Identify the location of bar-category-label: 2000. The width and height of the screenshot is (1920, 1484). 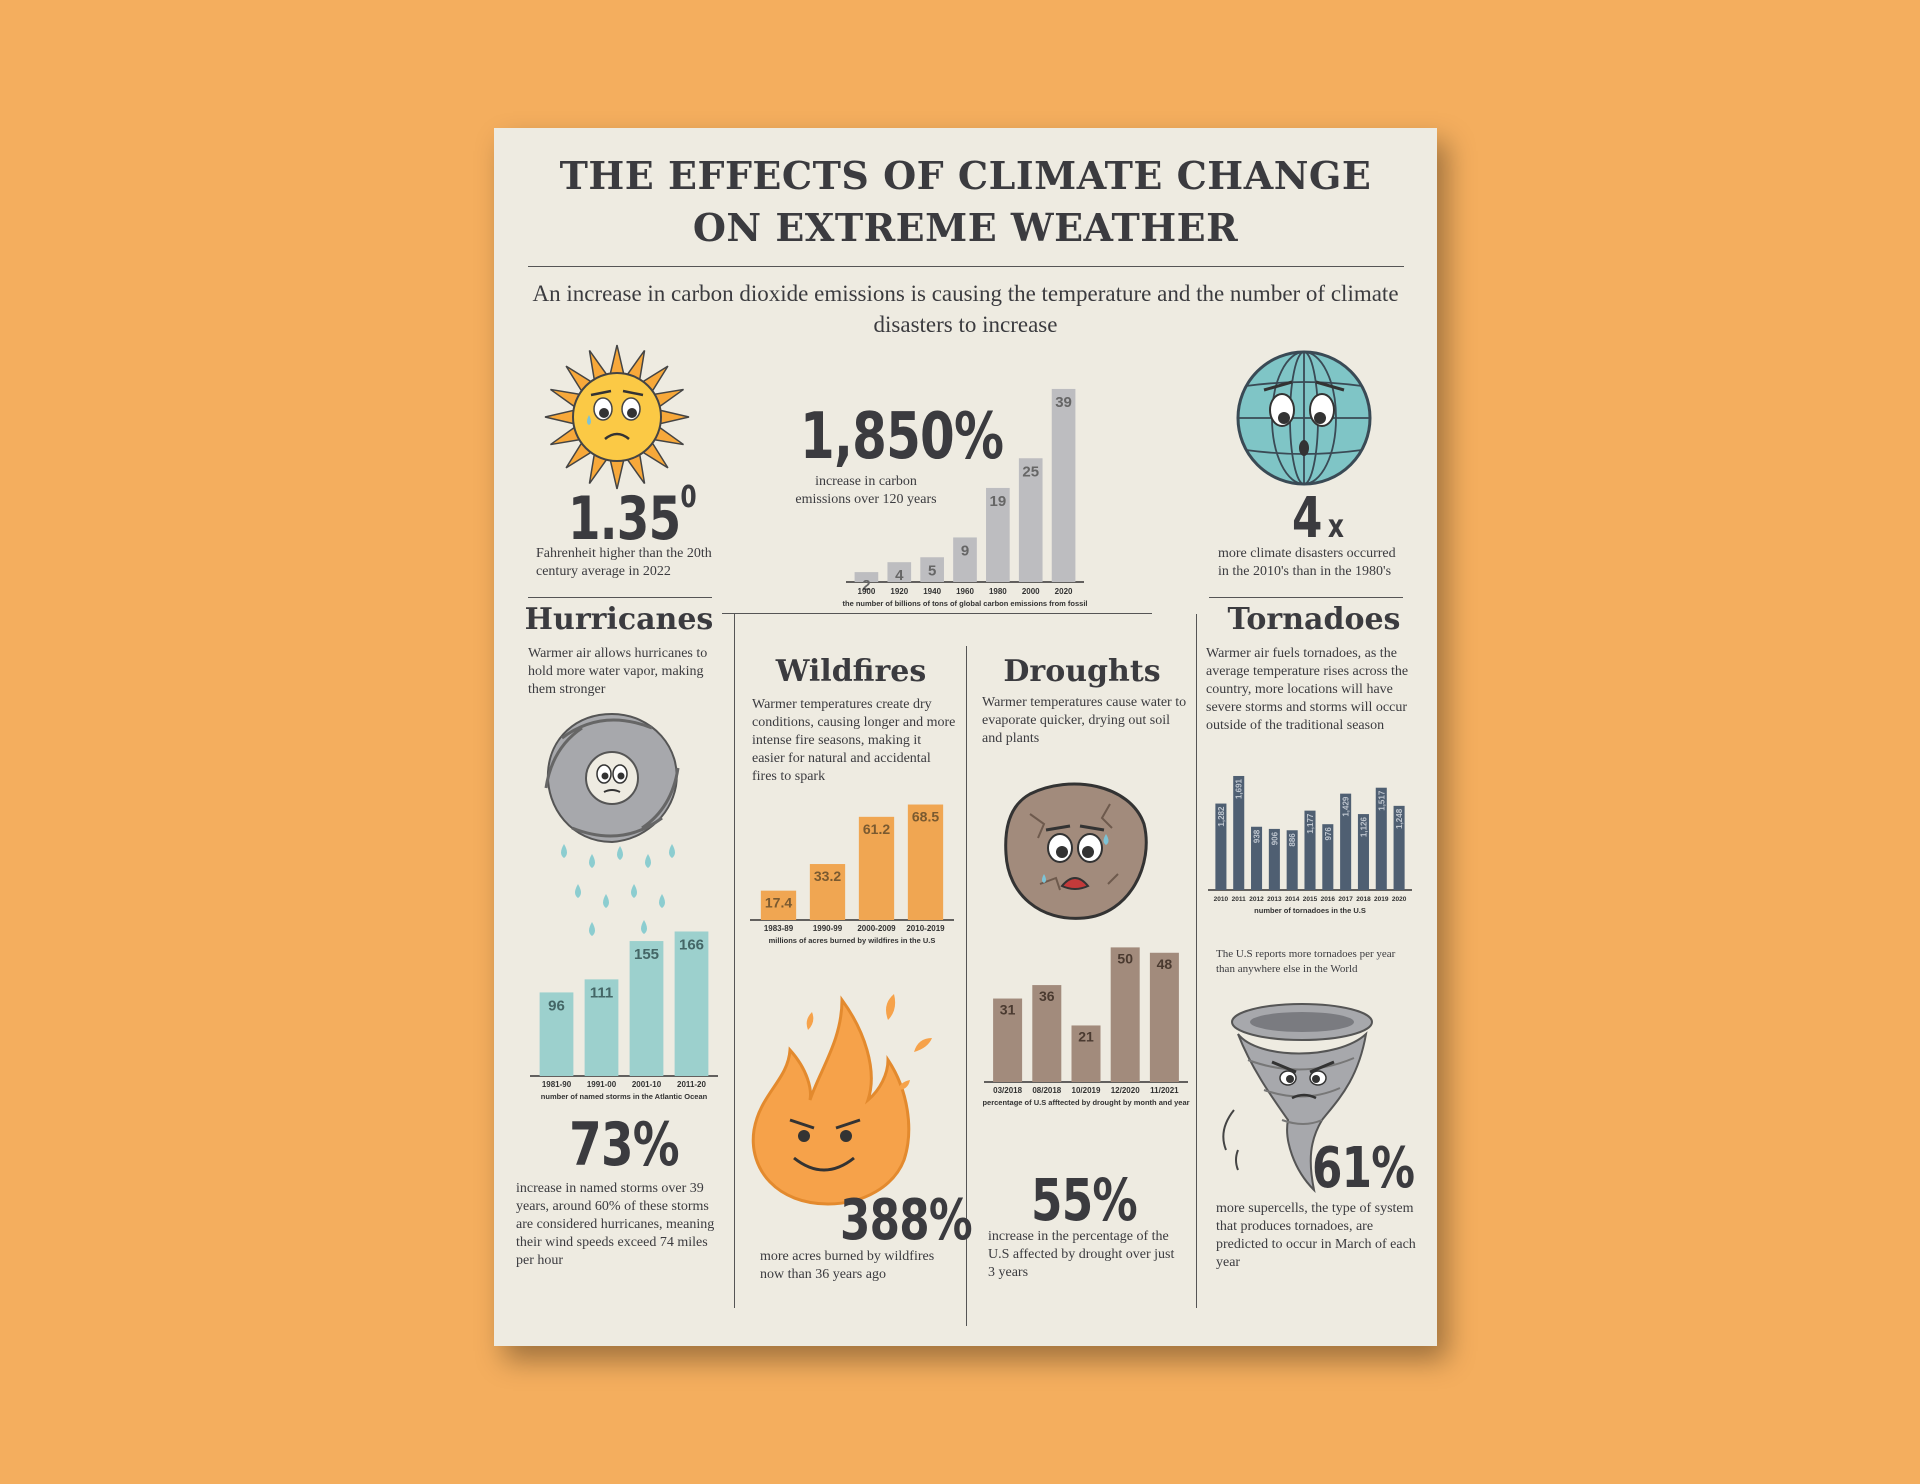
(1031, 591).